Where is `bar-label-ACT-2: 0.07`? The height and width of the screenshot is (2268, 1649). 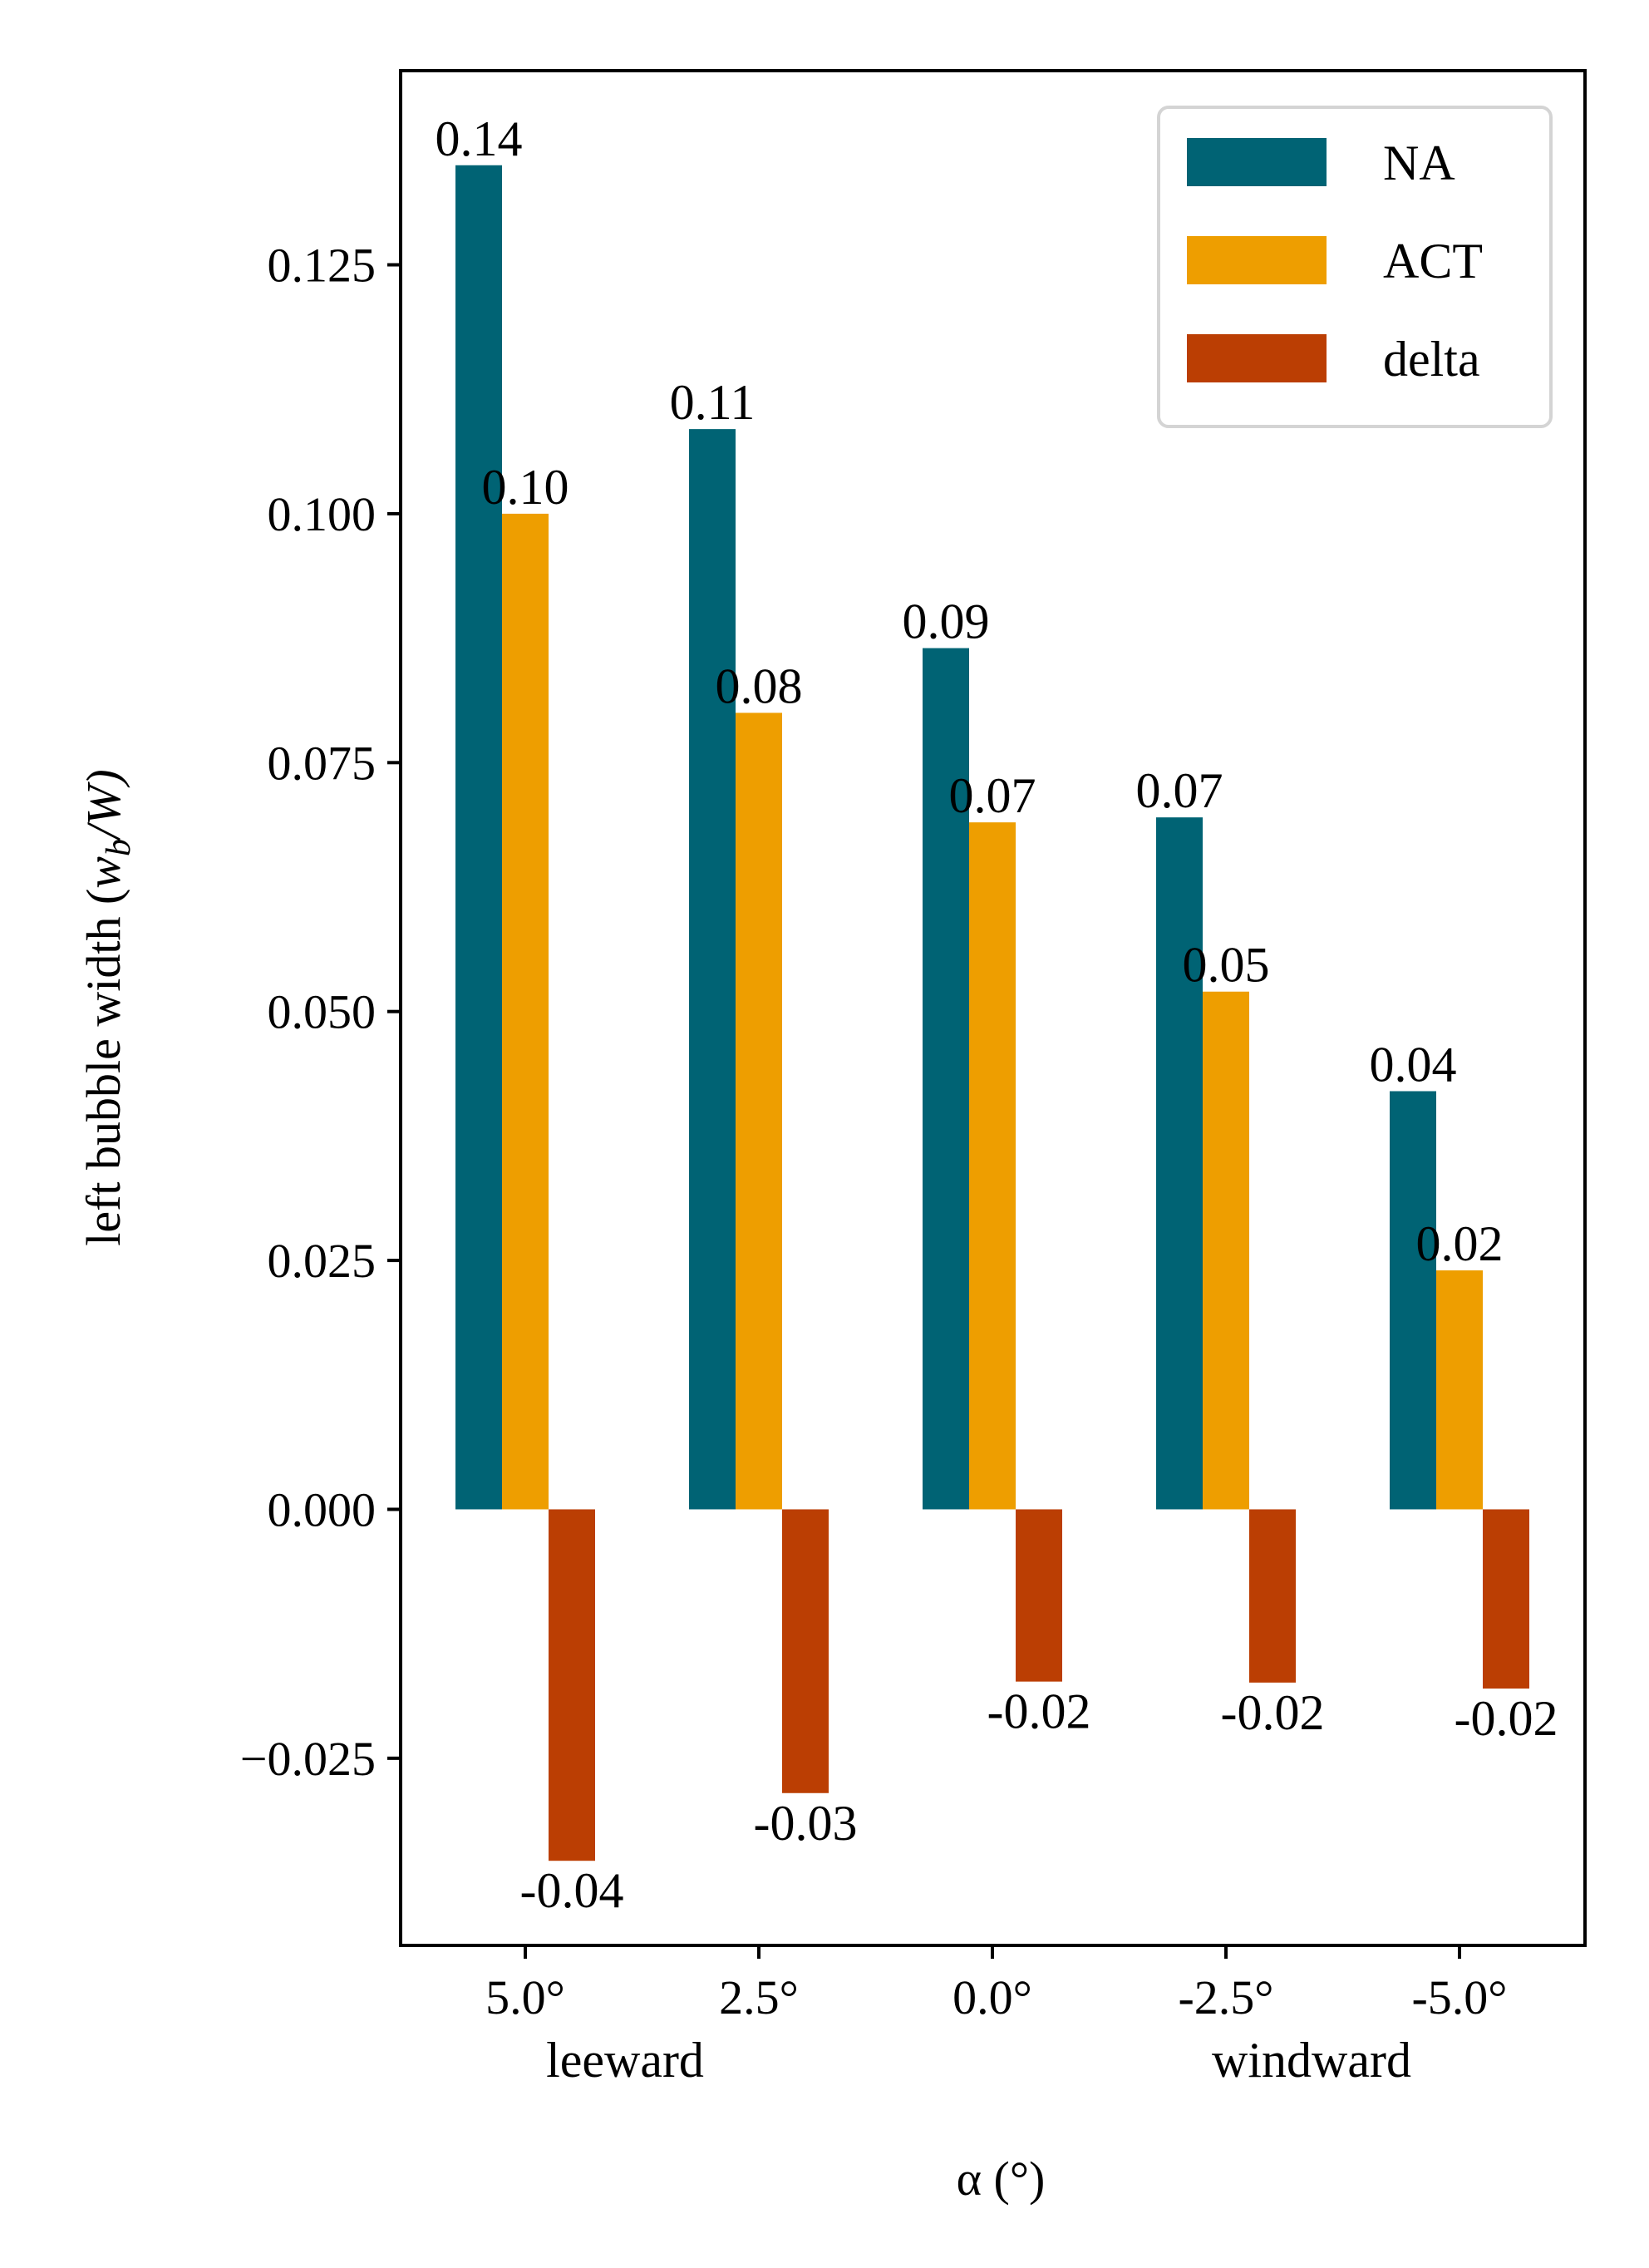
bar-label-ACT-2: 0.07 is located at coordinates (992, 795).